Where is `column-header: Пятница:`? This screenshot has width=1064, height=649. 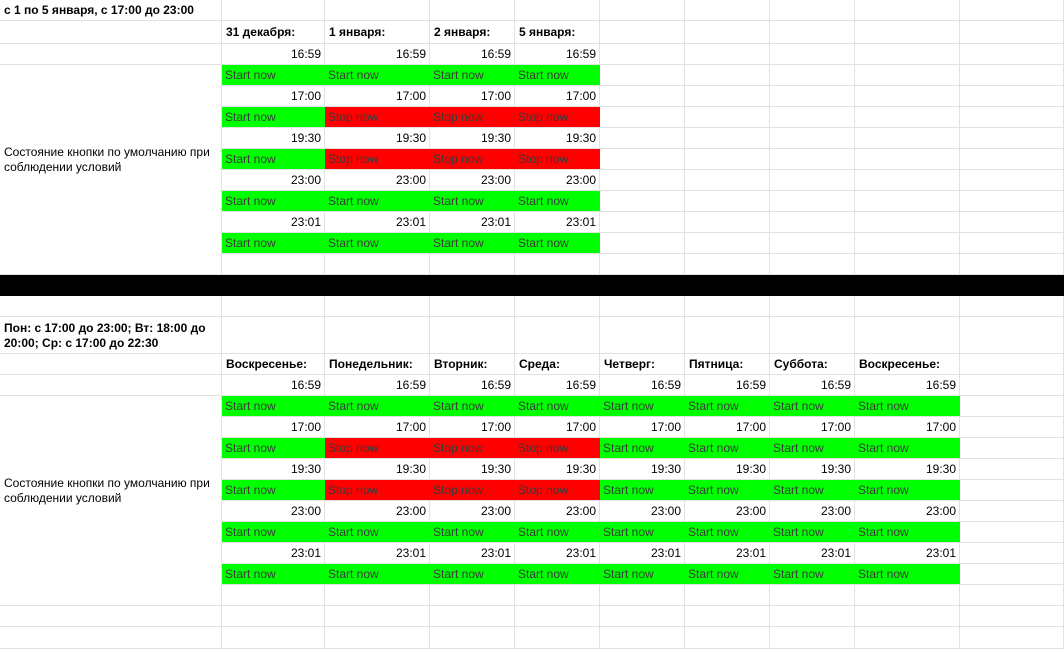 column-header: Пятница: is located at coordinates (716, 364).